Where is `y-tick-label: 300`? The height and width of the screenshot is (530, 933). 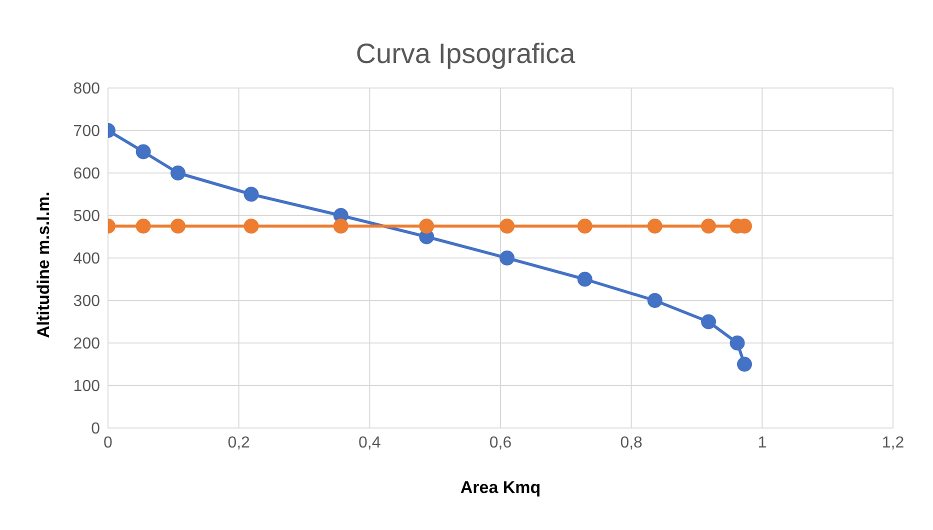 y-tick-label: 300 is located at coordinates (86, 301).